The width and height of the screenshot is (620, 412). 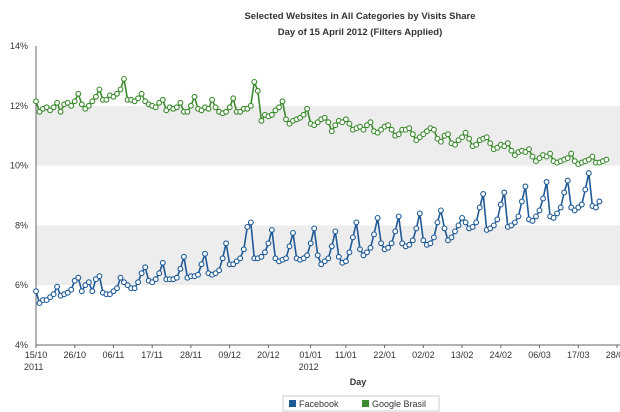 What do you see at coordinates (394, 404) in the screenshot?
I see `legend-item: Google Brasil` at bounding box center [394, 404].